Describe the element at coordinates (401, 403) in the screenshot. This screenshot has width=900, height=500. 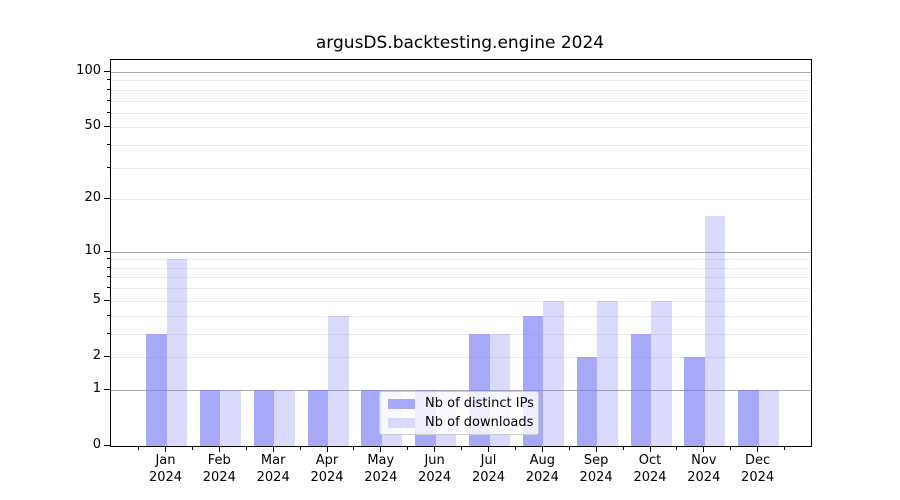
I see `legend-swatch-distinct-ips` at that location.